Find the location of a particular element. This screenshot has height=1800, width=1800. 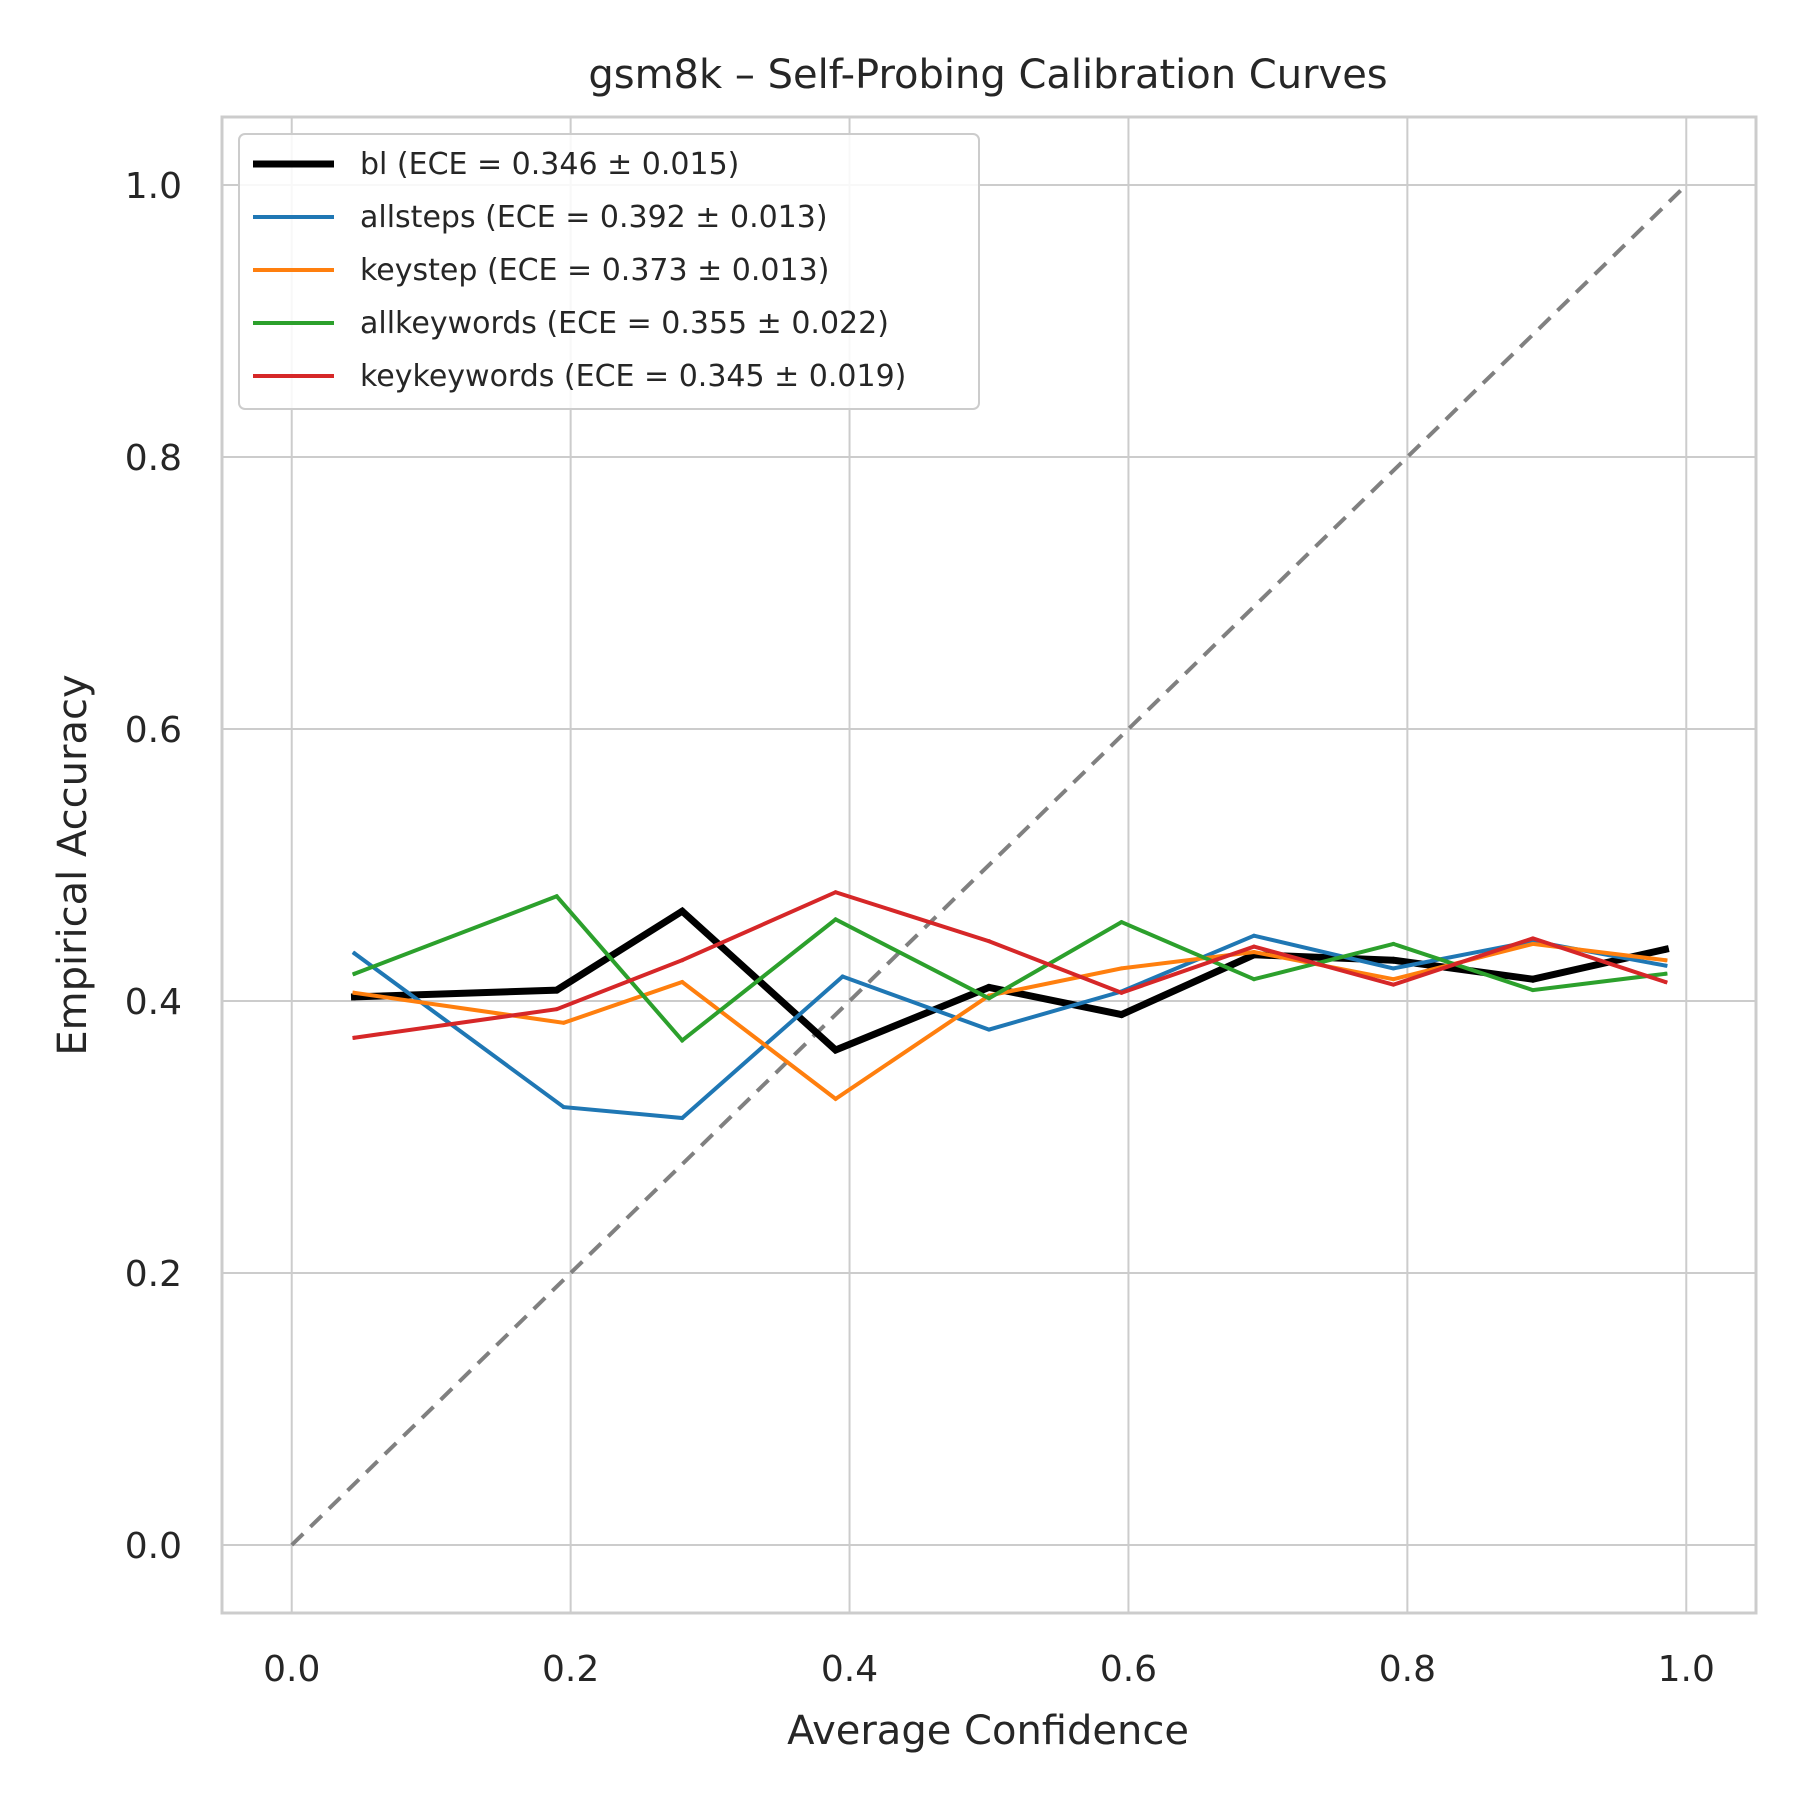

legend-box is located at coordinates (609, 271).